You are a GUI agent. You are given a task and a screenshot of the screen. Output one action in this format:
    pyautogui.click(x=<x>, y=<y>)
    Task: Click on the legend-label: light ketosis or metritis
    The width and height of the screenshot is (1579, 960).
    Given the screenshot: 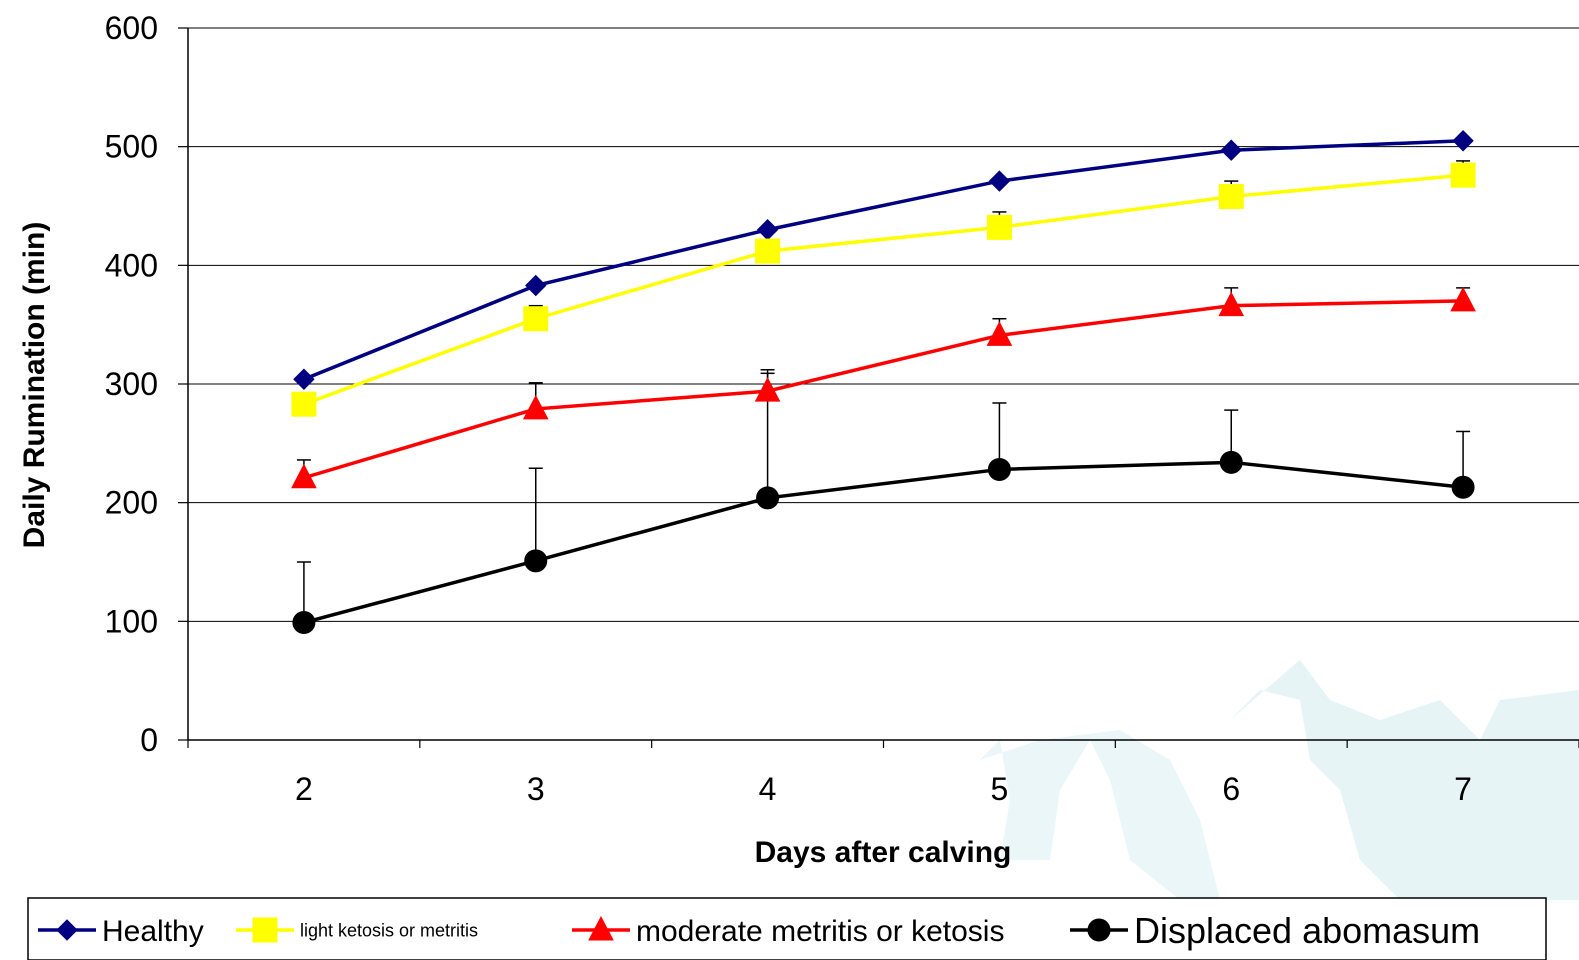 What is the action you would take?
    pyautogui.click(x=389, y=930)
    